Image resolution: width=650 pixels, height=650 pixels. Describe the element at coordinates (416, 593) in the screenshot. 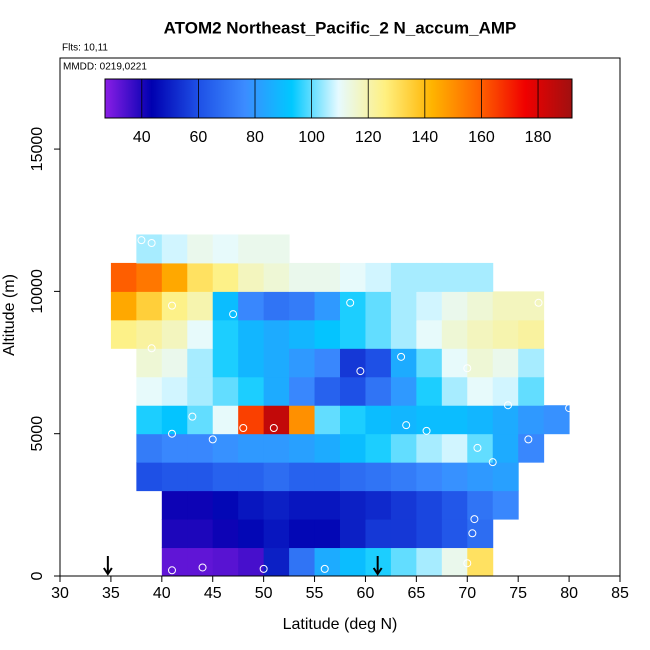

I see `x-tick-label: 65` at that location.